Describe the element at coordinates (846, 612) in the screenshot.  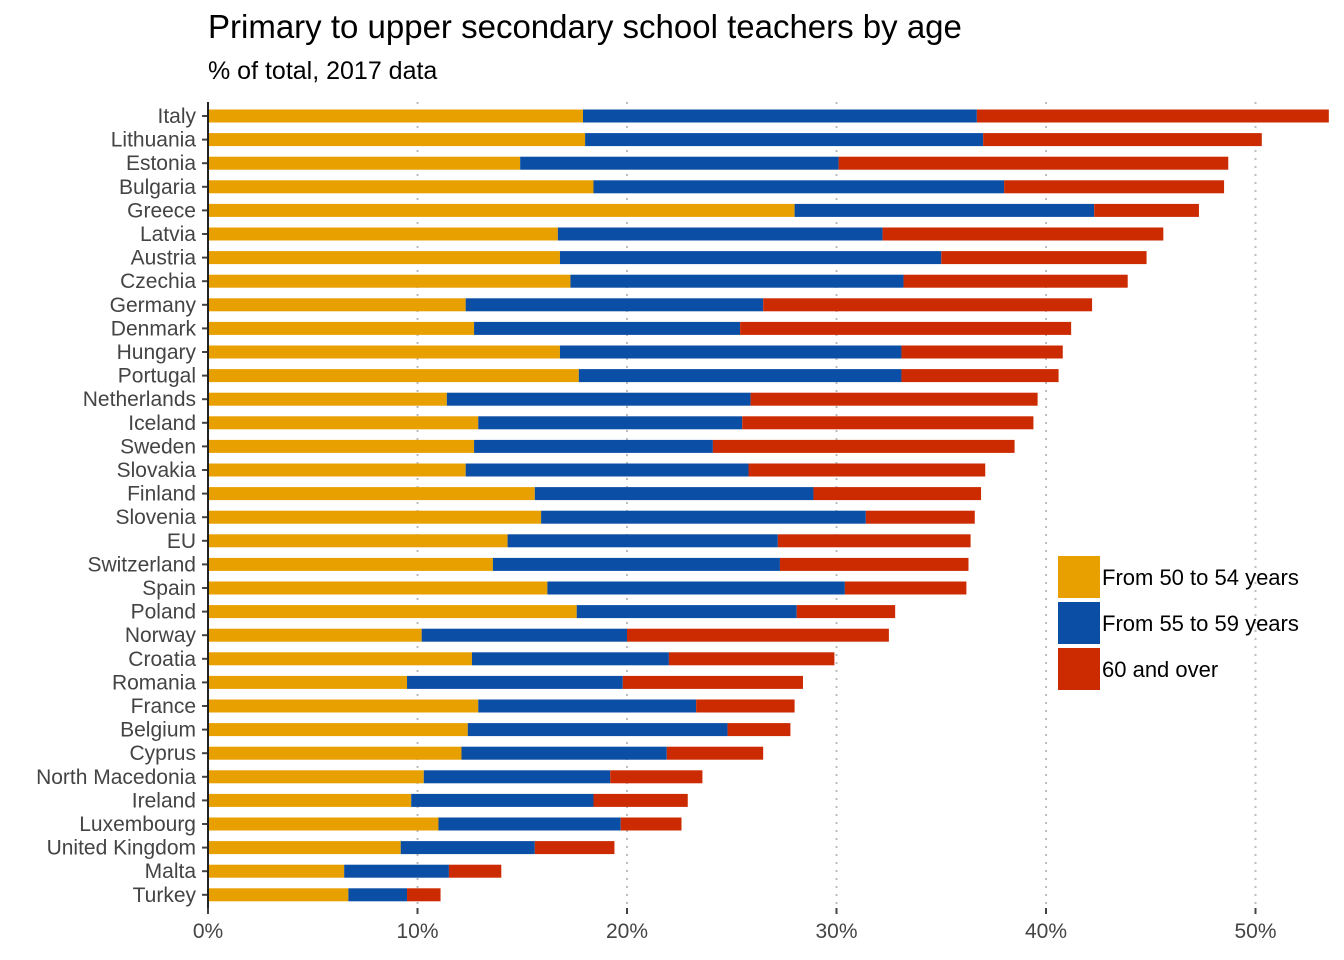
I see `bar-poland-60-and-over` at that location.